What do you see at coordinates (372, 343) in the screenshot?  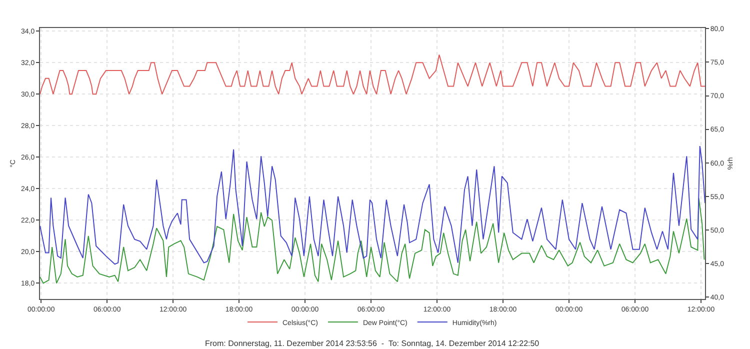 I see `text: From: Donnerstag, 11. Dezember 2014 23:53:56 - To: Sonntag, 14. Dezember 2014 12:22:50` at bounding box center [372, 343].